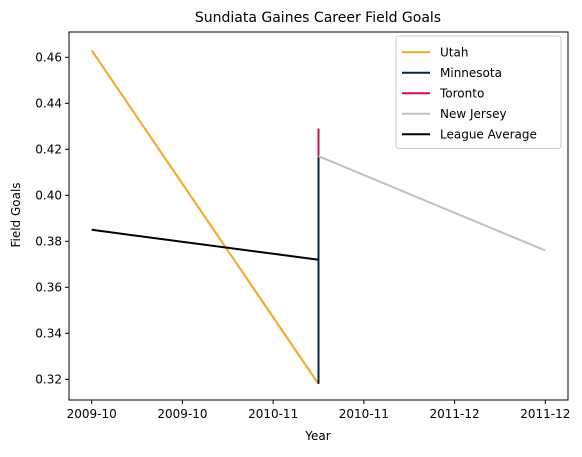 The image size is (582, 457). What do you see at coordinates (48, 195) in the screenshot?
I see `y-tick-label: 0.40` at bounding box center [48, 195].